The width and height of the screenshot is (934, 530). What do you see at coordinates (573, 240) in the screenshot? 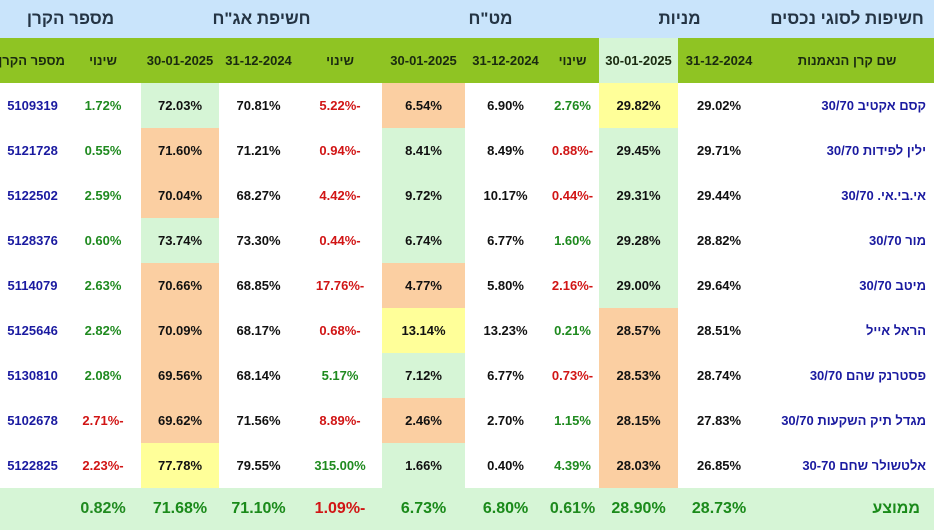
I see `table-cell: 1.60%` at bounding box center [573, 240].